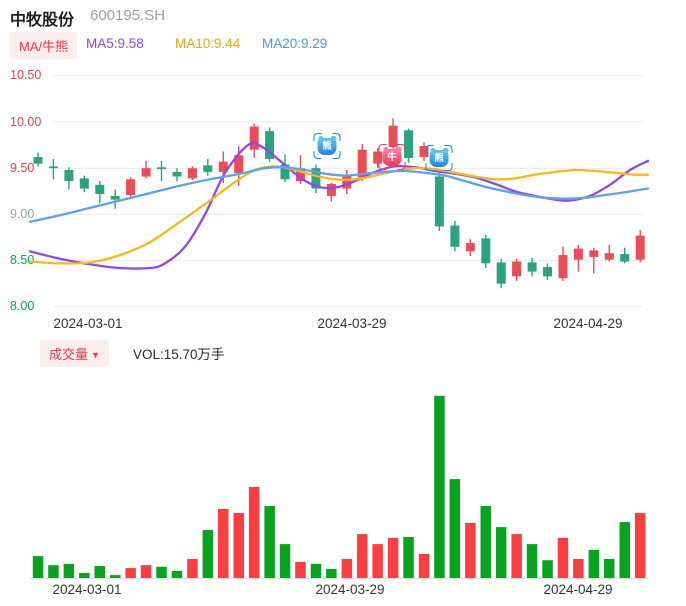 The image size is (686, 606). I want to click on bull-marker-icon: 牛, so click(392, 157).